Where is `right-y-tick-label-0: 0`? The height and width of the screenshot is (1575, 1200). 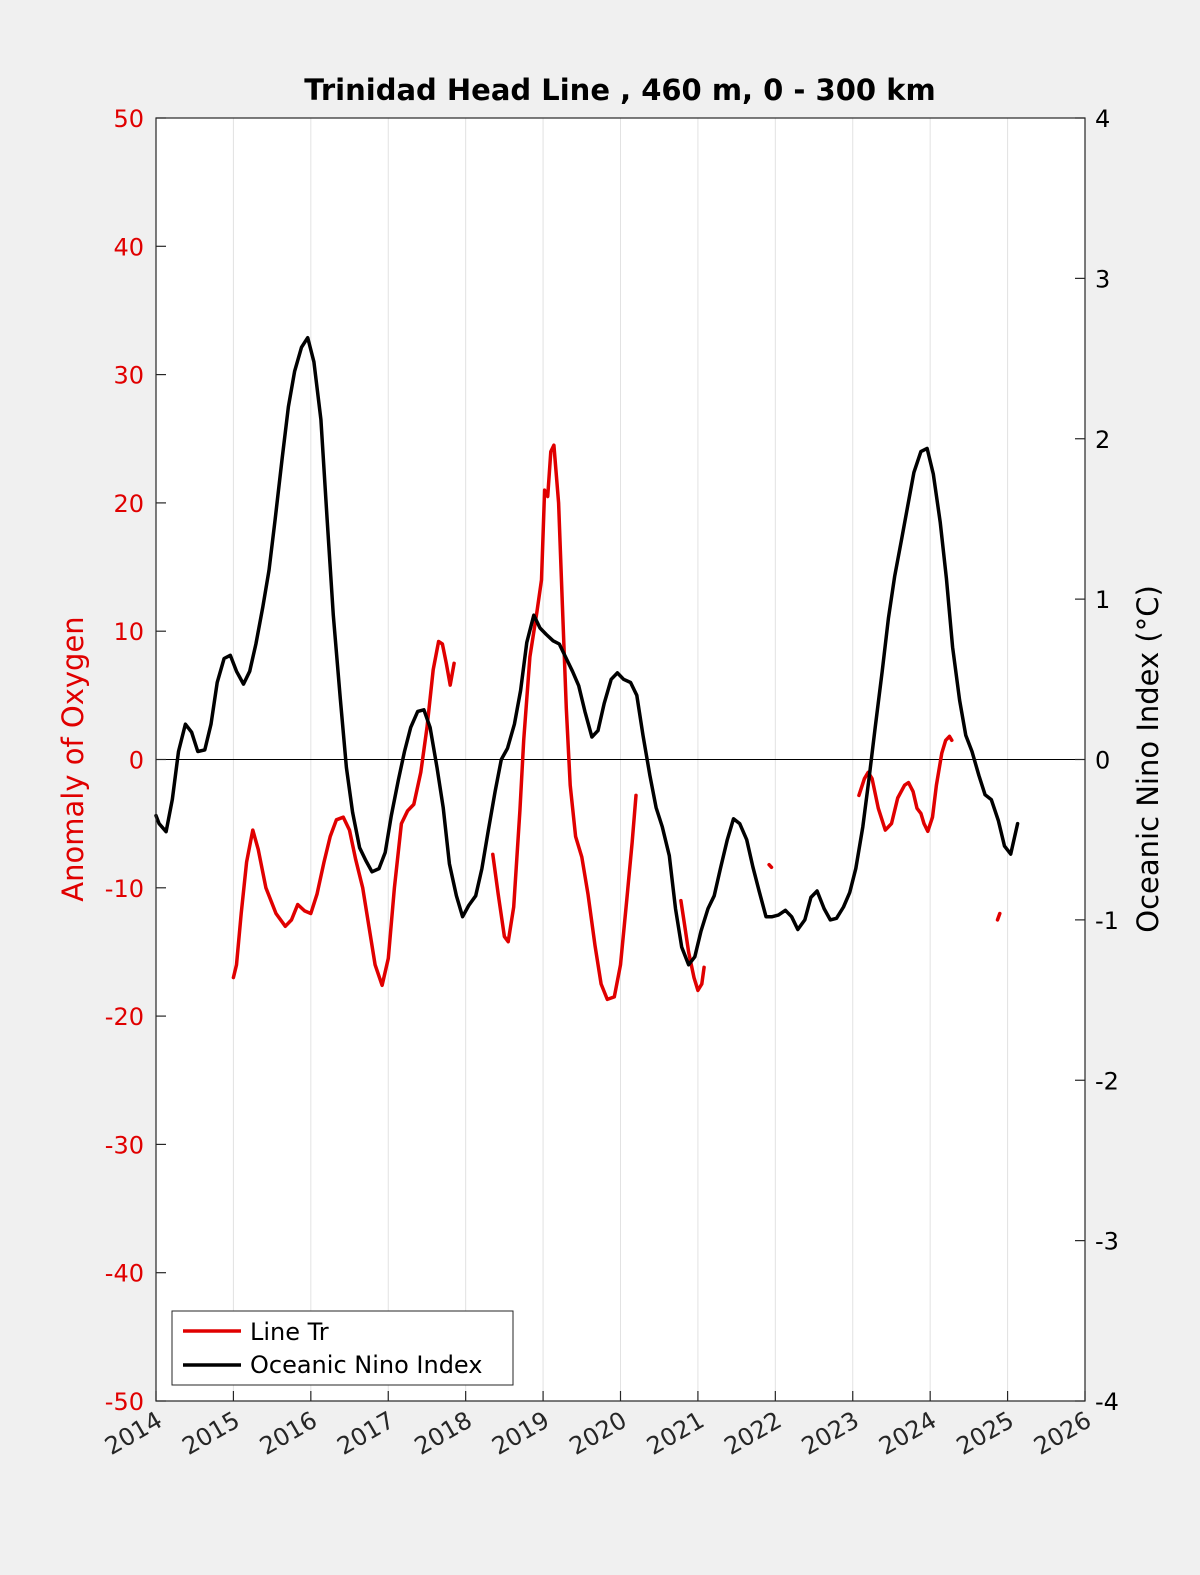 right-y-tick-label-0: 0 is located at coordinates (1102, 761).